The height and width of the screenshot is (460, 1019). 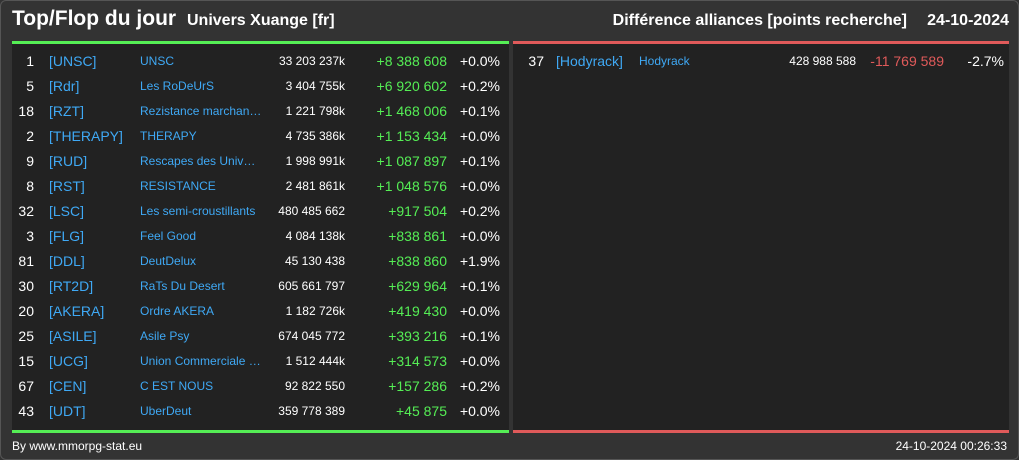 What do you see at coordinates (311, 411) in the screenshot?
I see `points-cell: 359 778 389` at bounding box center [311, 411].